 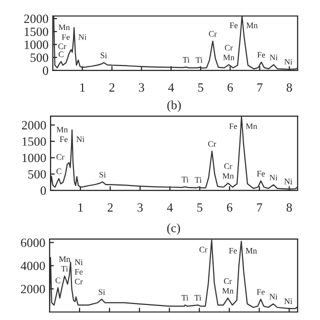 I want to click on y-tick-label: 6000, so click(x=32, y=242).